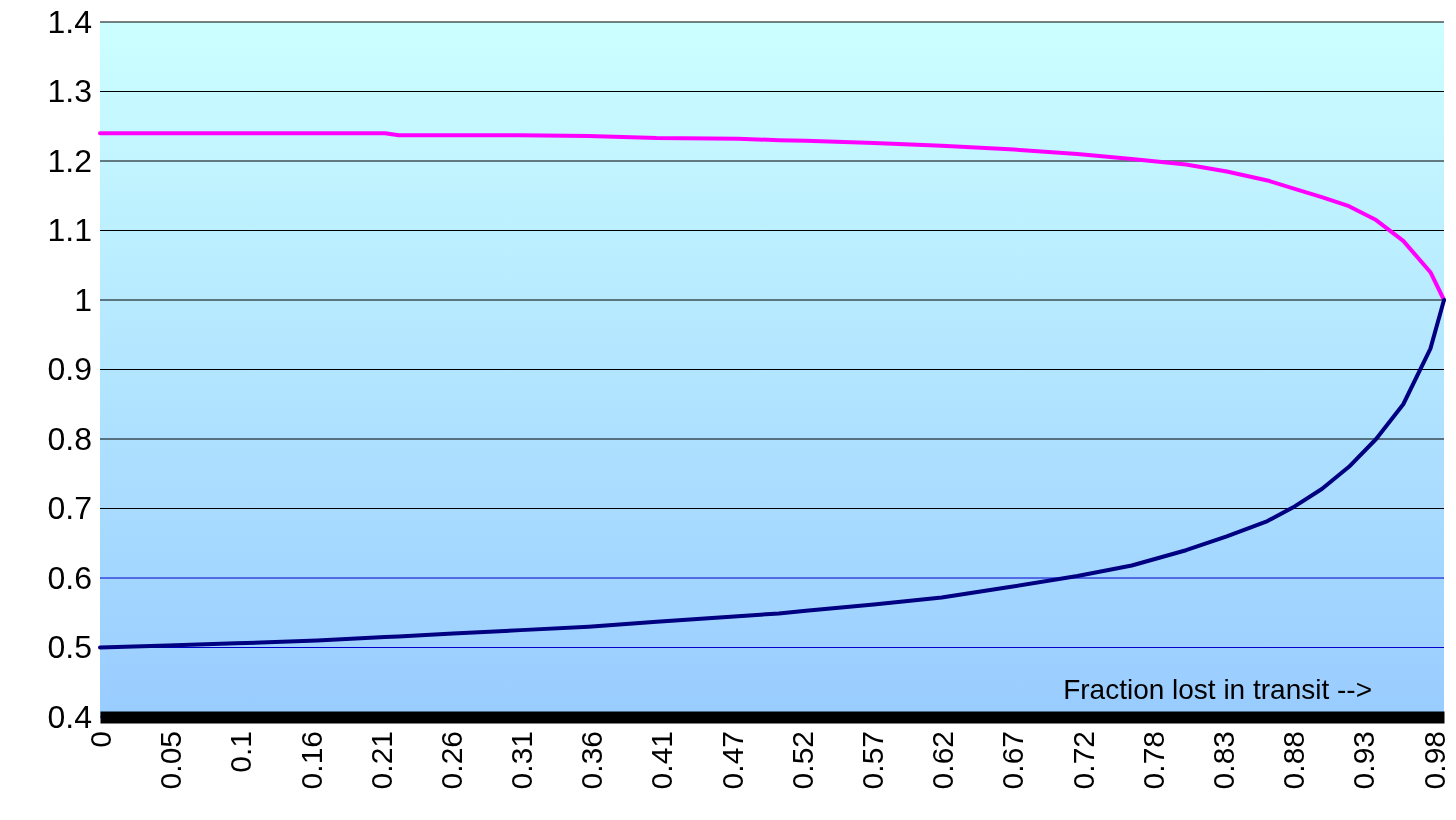  What do you see at coordinates (69, 508) in the screenshot?
I see `y-tick-label: 0.7` at bounding box center [69, 508].